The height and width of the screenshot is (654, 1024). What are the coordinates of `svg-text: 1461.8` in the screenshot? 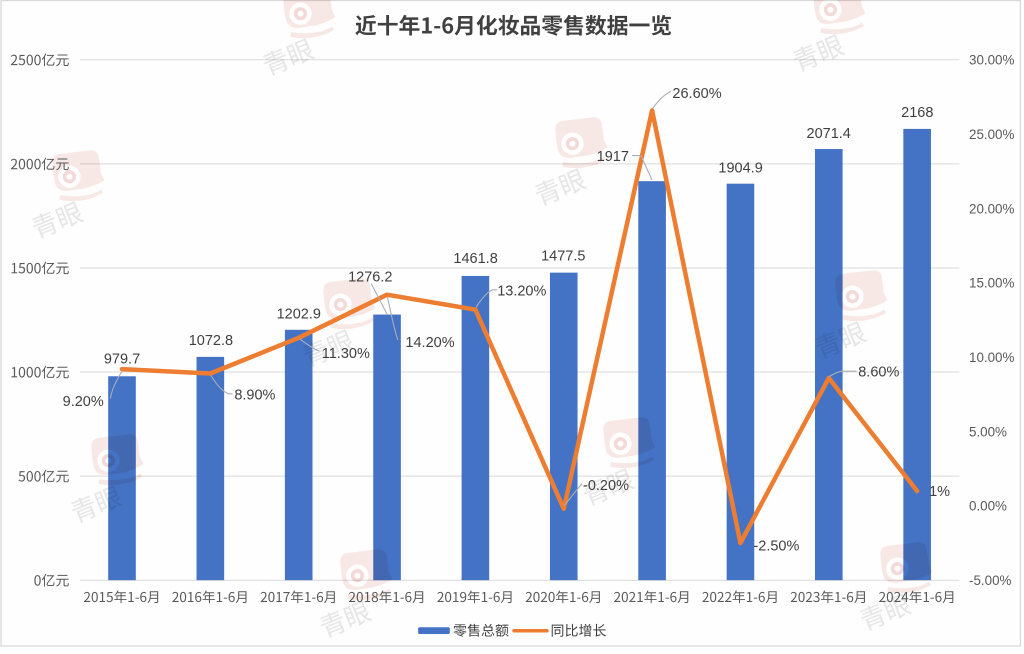 It's located at (475, 259).